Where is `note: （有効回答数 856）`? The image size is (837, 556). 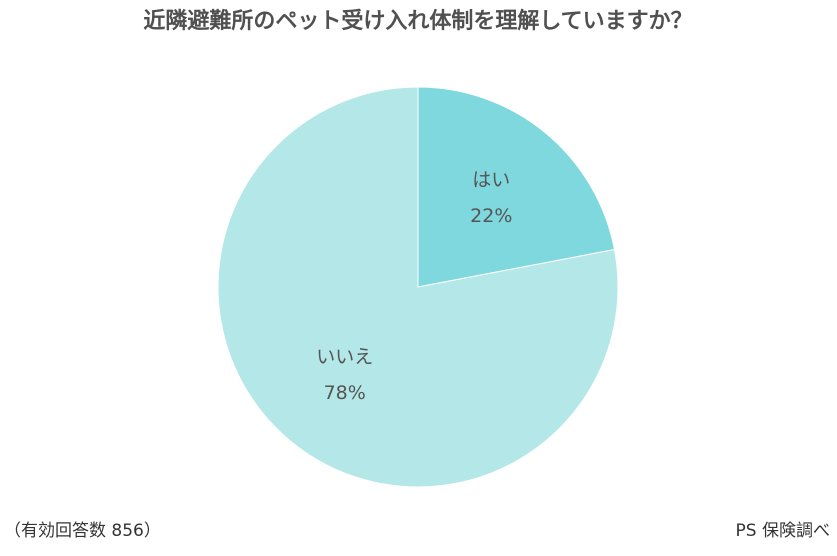
note: （有効回答数 856） is located at coordinates (82, 531).